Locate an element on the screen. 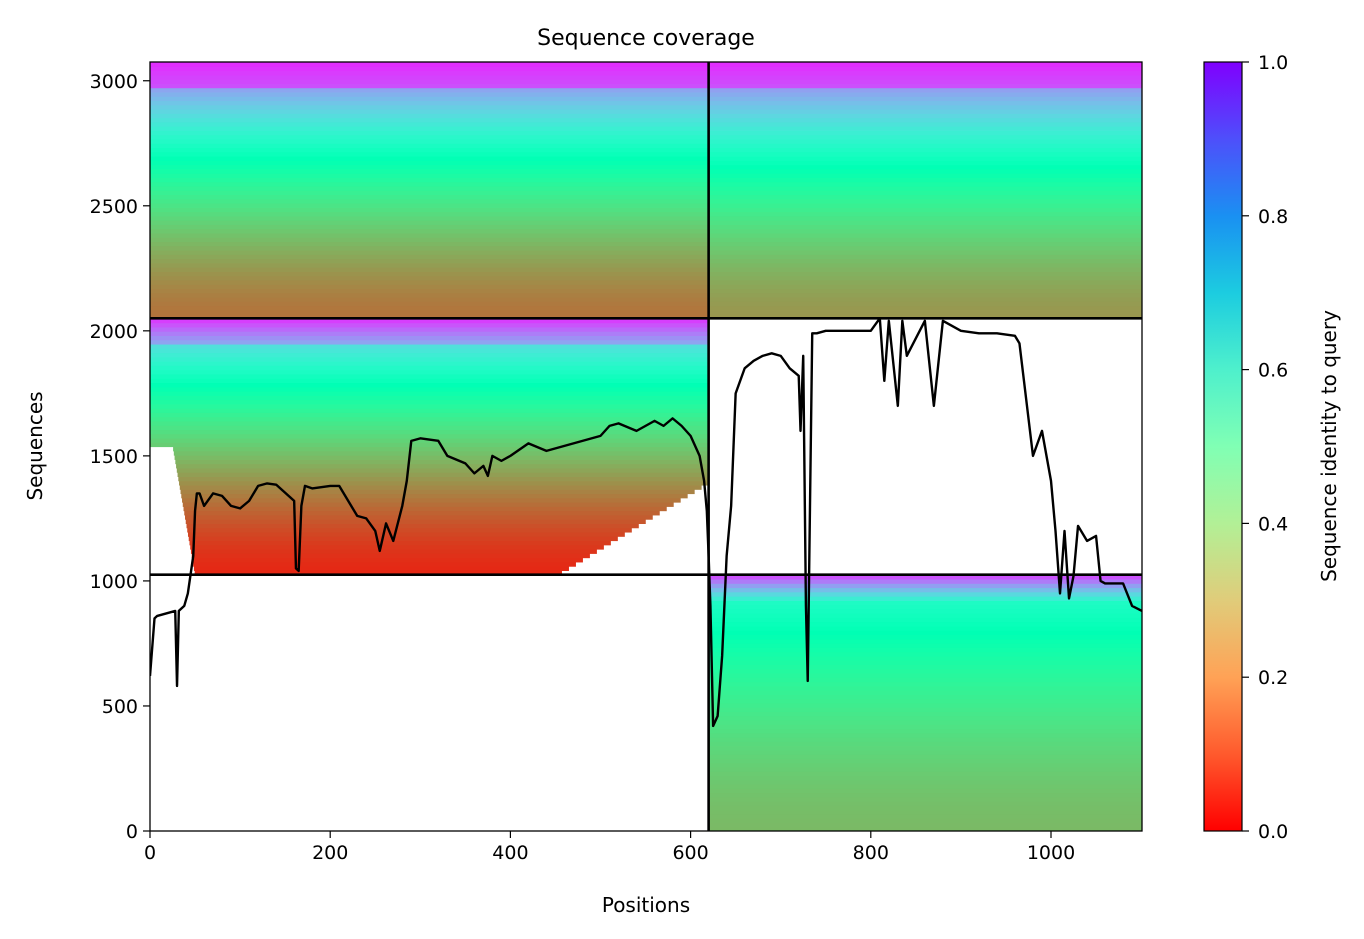  y-tick-label: 500 is located at coordinates (120, 707).